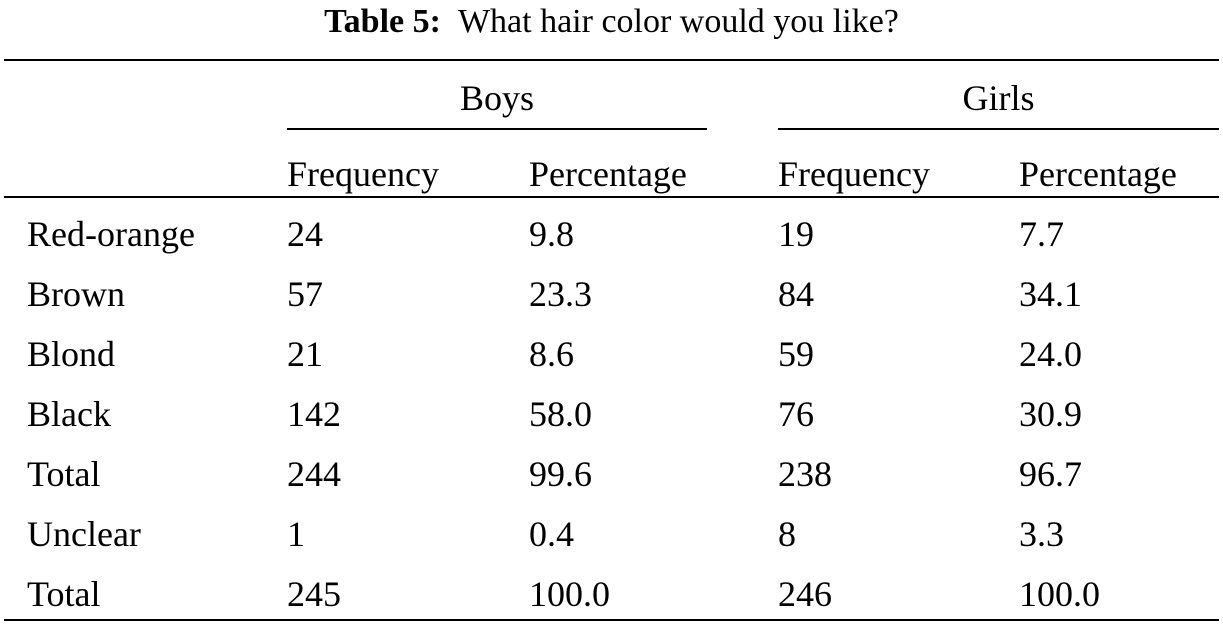 The image size is (1223, 634). I want to click on table-row: Total 244 99.6 238 96.7, so click(611, 484).